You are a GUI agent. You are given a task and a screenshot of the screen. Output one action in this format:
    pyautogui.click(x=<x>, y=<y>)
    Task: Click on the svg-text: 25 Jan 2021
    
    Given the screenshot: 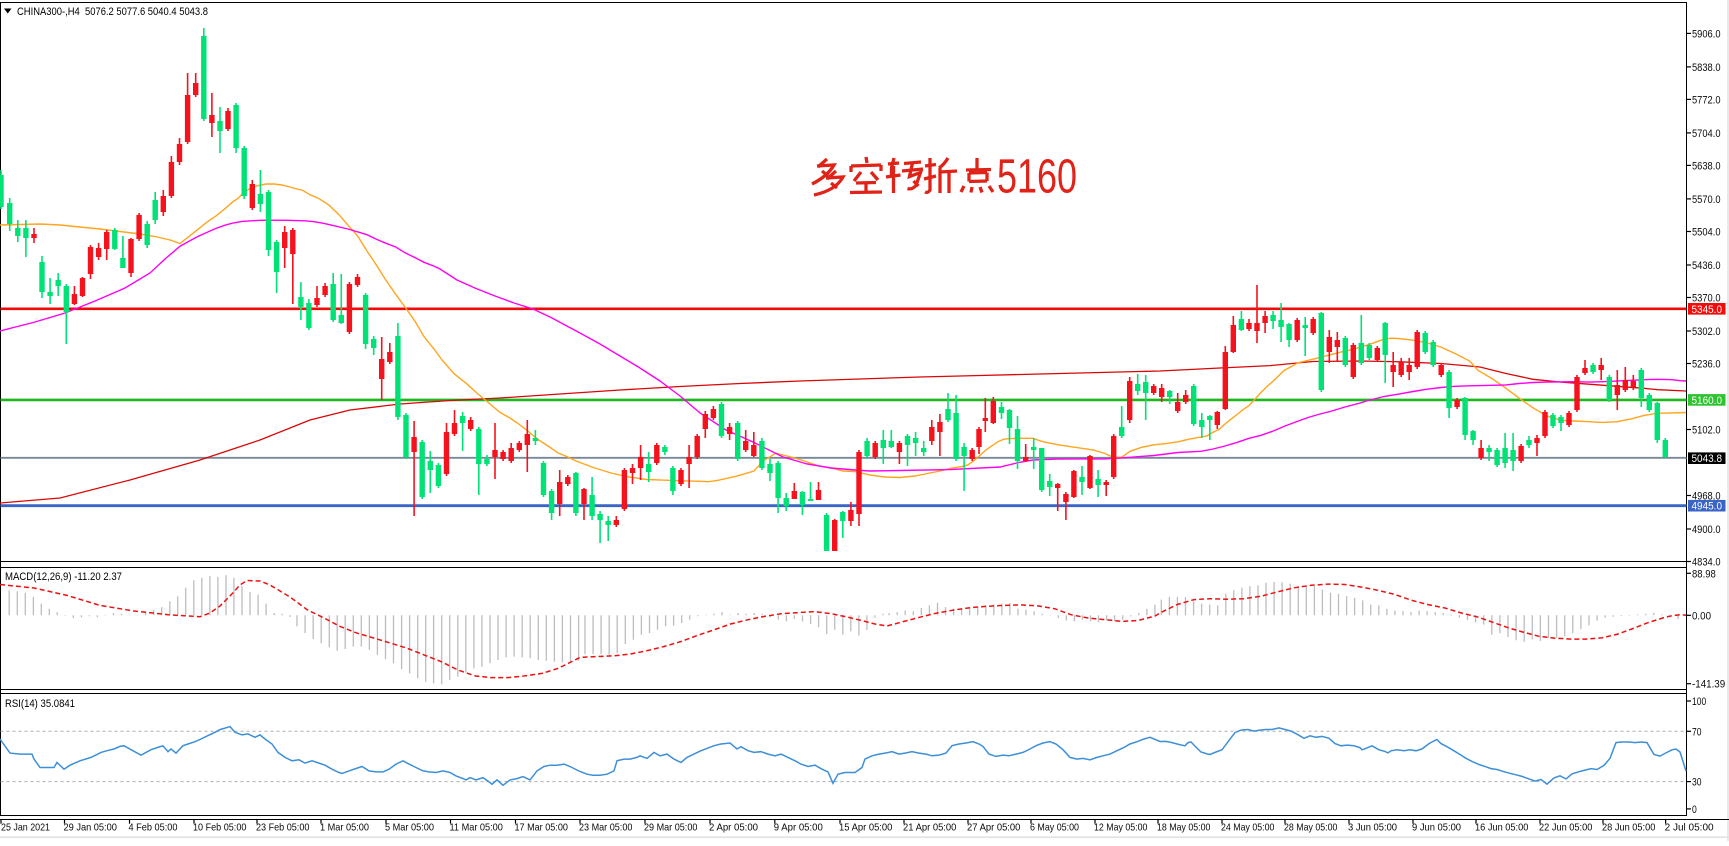 What is the action you would take?
    pyautogui.click(x=25, y=828)
    